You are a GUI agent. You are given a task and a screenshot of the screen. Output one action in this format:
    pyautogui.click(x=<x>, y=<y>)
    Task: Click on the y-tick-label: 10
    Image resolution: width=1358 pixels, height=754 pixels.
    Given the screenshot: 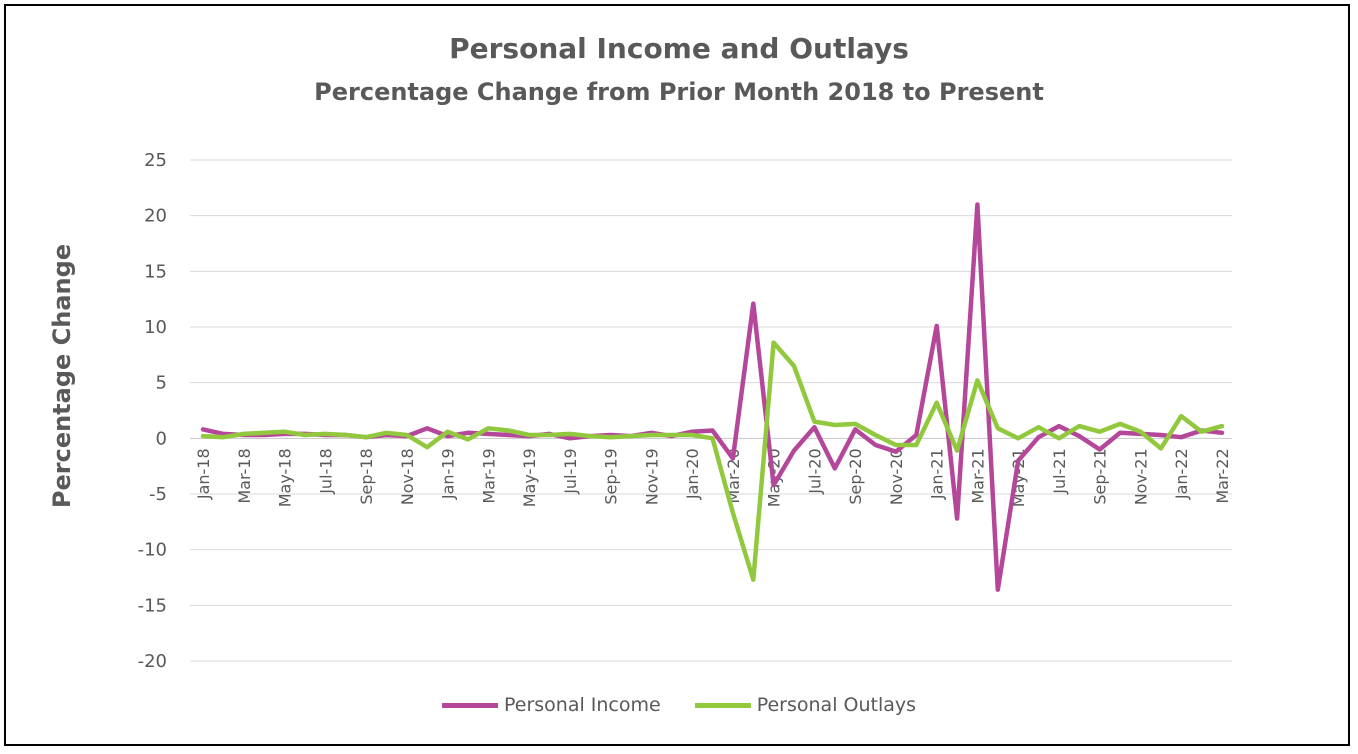 What is the action you would take?
    pyautogui.click(x=155, y=327)
    